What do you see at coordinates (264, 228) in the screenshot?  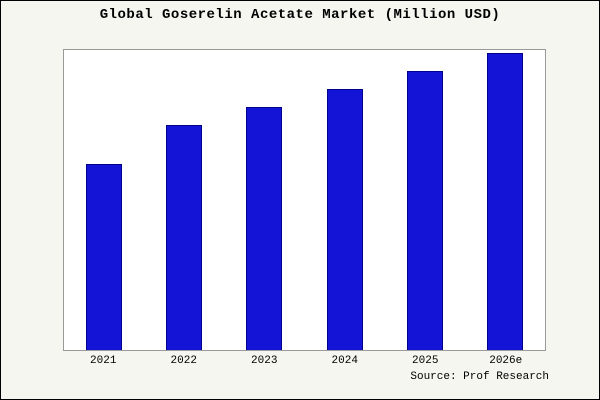 I see `bar-2023` at bounding box center [264, 228].